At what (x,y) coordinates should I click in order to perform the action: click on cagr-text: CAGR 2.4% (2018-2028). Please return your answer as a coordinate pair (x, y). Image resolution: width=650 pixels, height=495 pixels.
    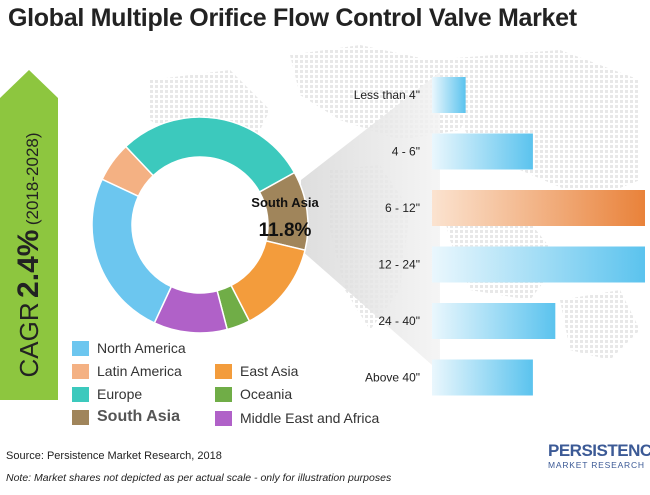
    Looking at the image, I should click on (29, 254).